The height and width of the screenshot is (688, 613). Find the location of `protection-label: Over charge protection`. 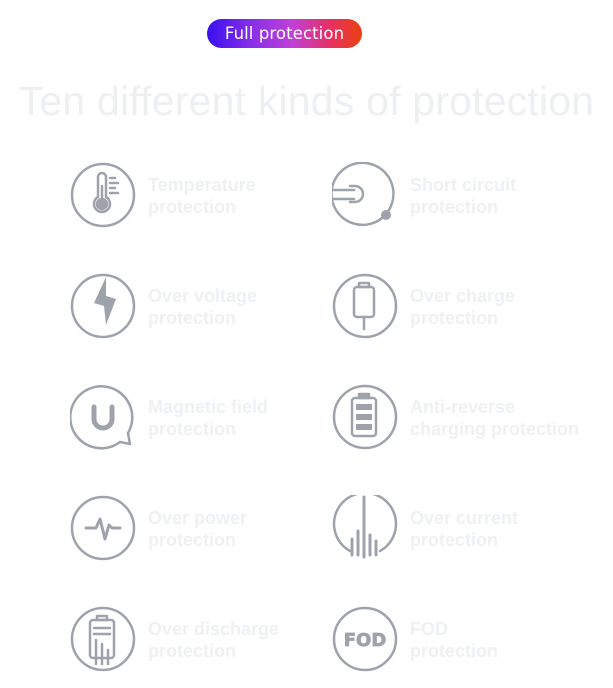

protection-label: Over charge protection is located at coordinates (463, 307).